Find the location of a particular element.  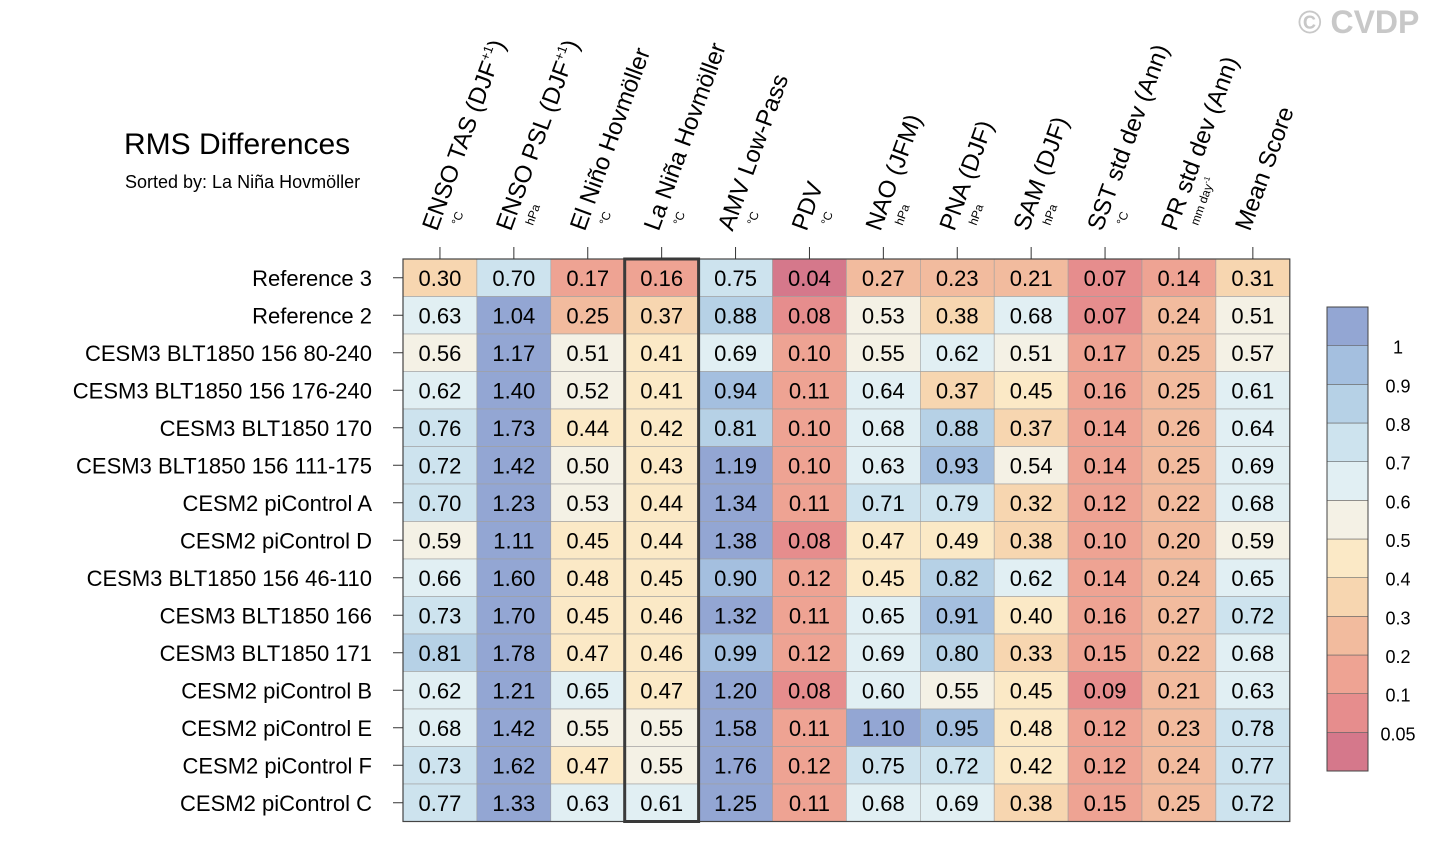

cvdp-watermark: © CVDP is located at coordinates (1359, 22).